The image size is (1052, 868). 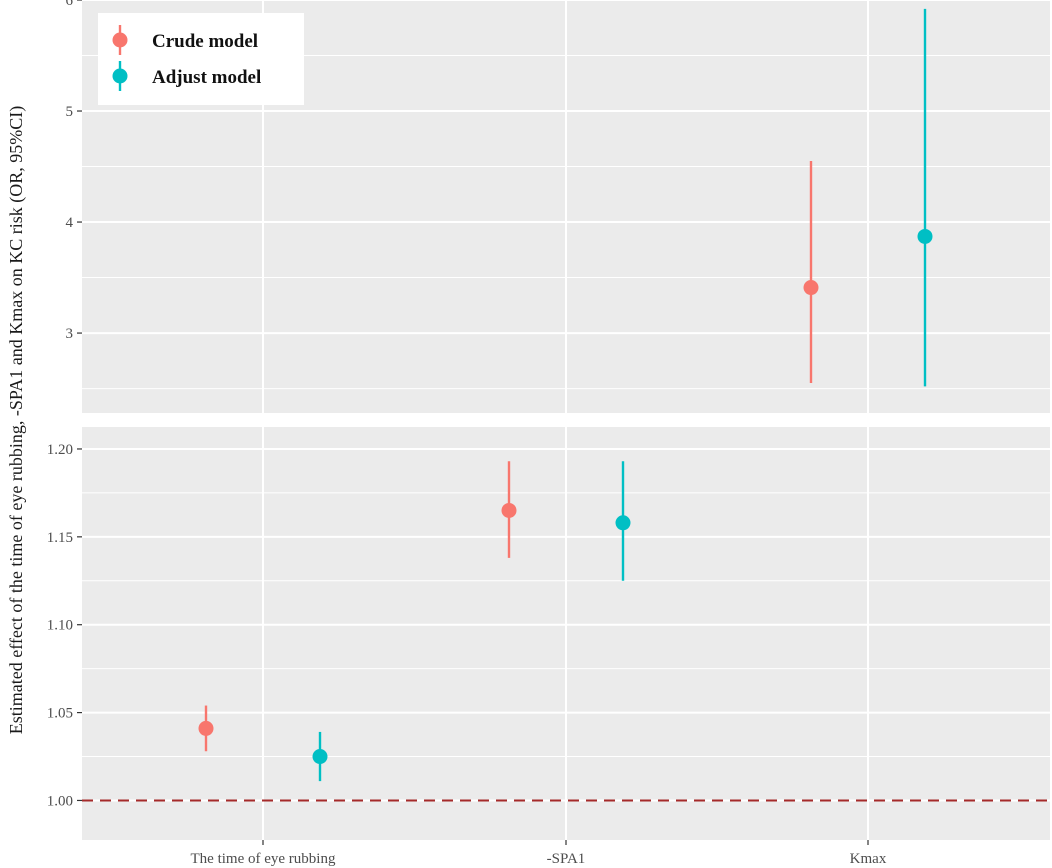 What do you see at coordinates (566, 859) in the screenshot?
I see `x-tick-label: -SPA1` at bounding box center [566, 859].